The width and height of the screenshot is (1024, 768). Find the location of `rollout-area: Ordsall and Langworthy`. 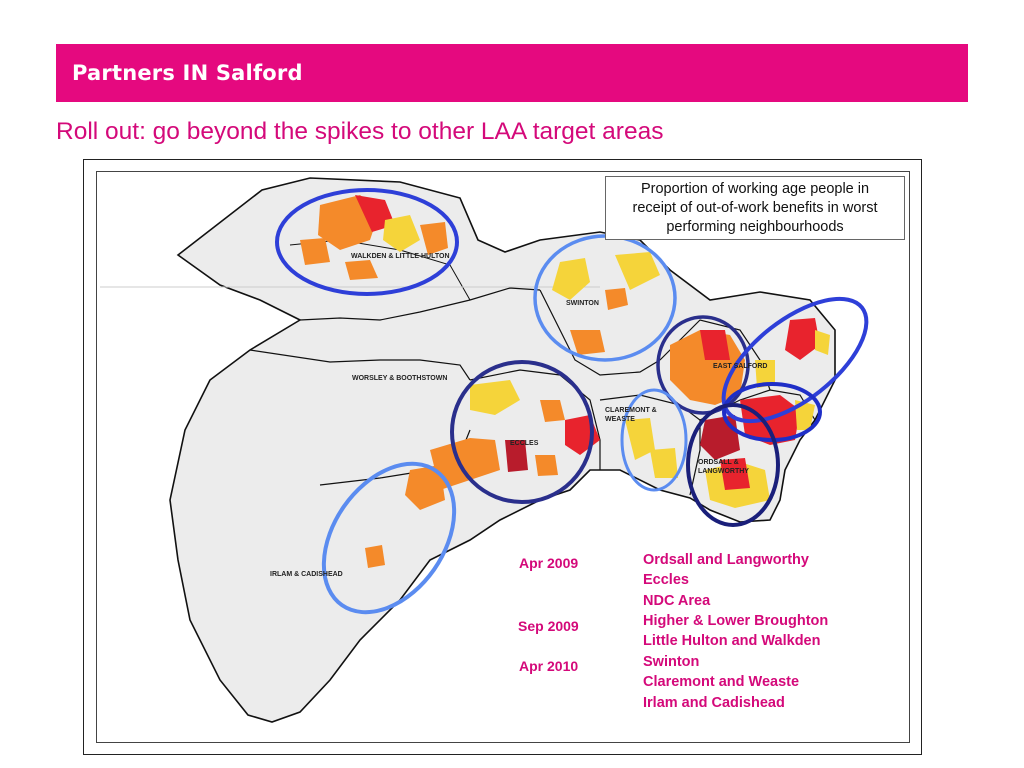

rollout-area: Ordsall and Langworthy is located at coordinates (726, 560).